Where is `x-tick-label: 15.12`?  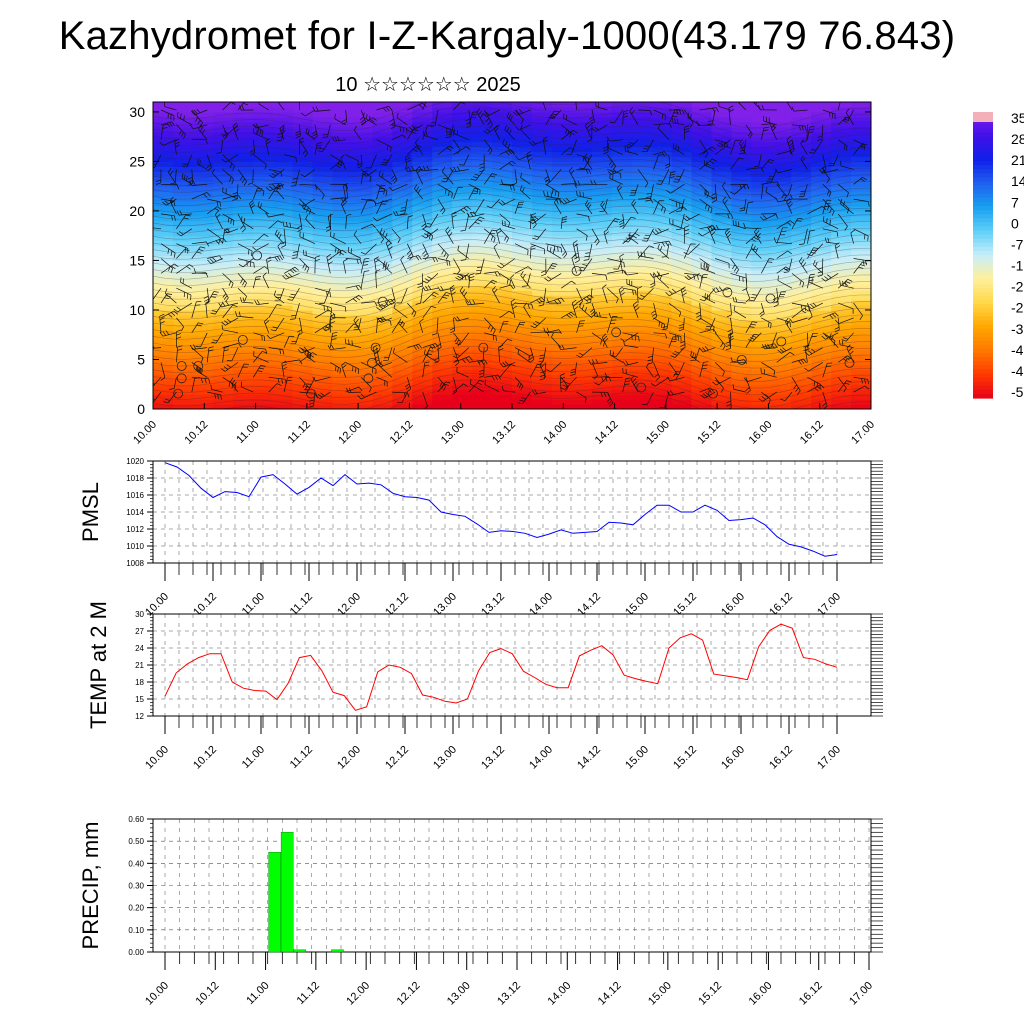 x-tick-label: 15.12 is located at coordinates (710, 994).